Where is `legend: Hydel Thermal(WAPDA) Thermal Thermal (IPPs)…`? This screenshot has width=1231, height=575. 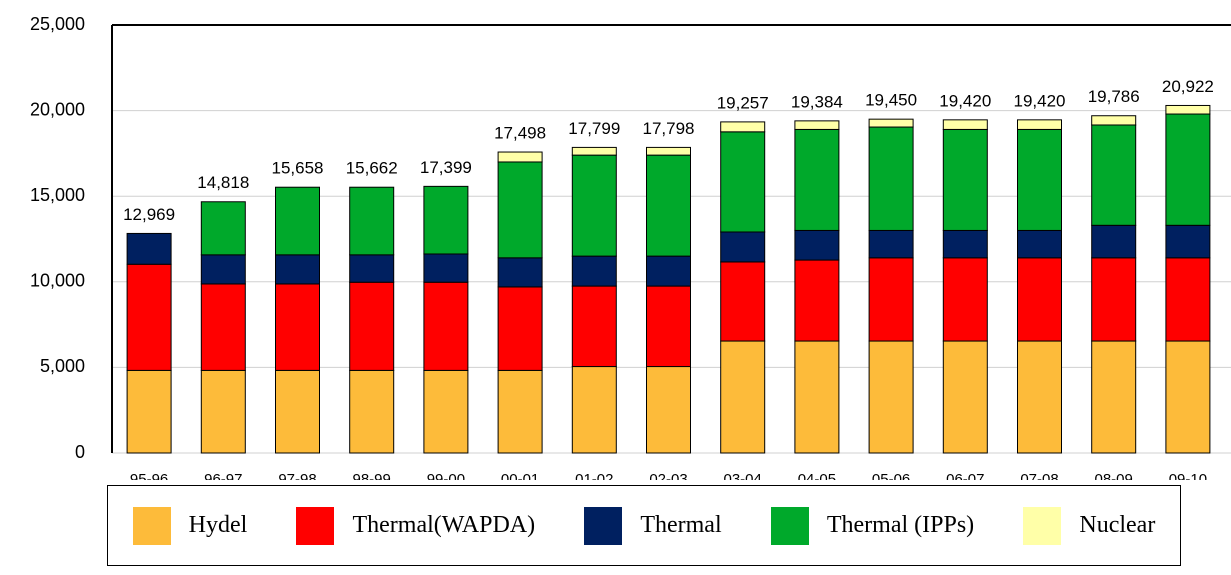
legend: Hydel Thermal(WAPDA) Thermal Thermal (IPPs)… is located at coordinates (644, 525).